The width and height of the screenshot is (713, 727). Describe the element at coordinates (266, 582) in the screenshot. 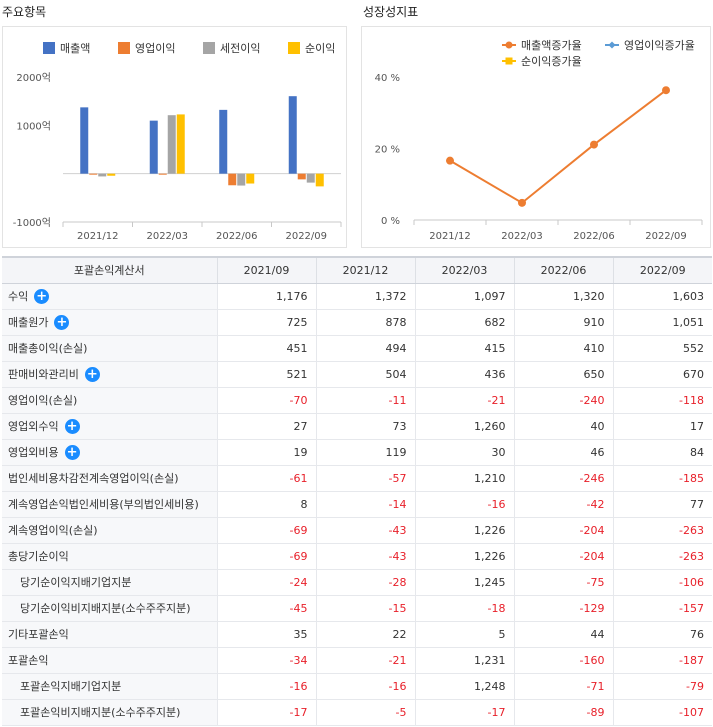

I see `value-cell: -24` at that location.